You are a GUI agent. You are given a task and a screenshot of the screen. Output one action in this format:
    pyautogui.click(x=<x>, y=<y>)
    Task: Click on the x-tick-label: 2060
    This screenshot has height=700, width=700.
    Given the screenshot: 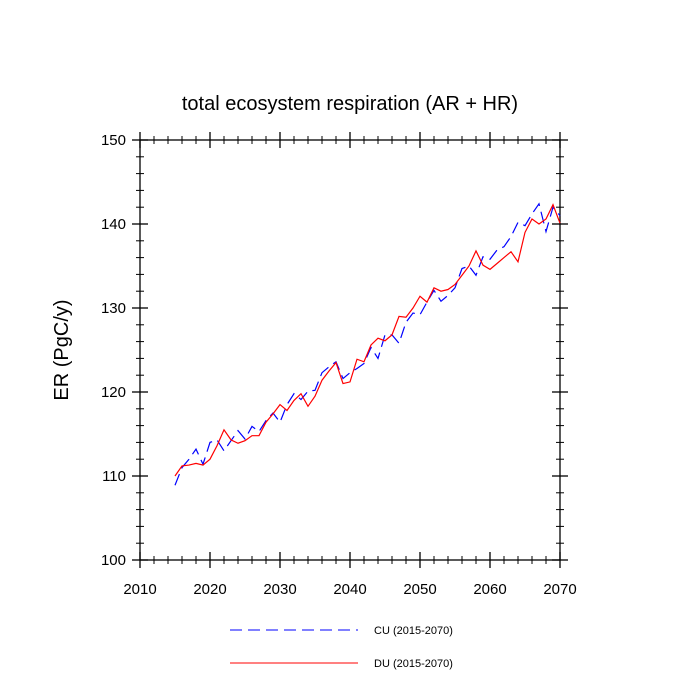 What is the action you would take?
    pyautogui.click(x=489, y=589)
    